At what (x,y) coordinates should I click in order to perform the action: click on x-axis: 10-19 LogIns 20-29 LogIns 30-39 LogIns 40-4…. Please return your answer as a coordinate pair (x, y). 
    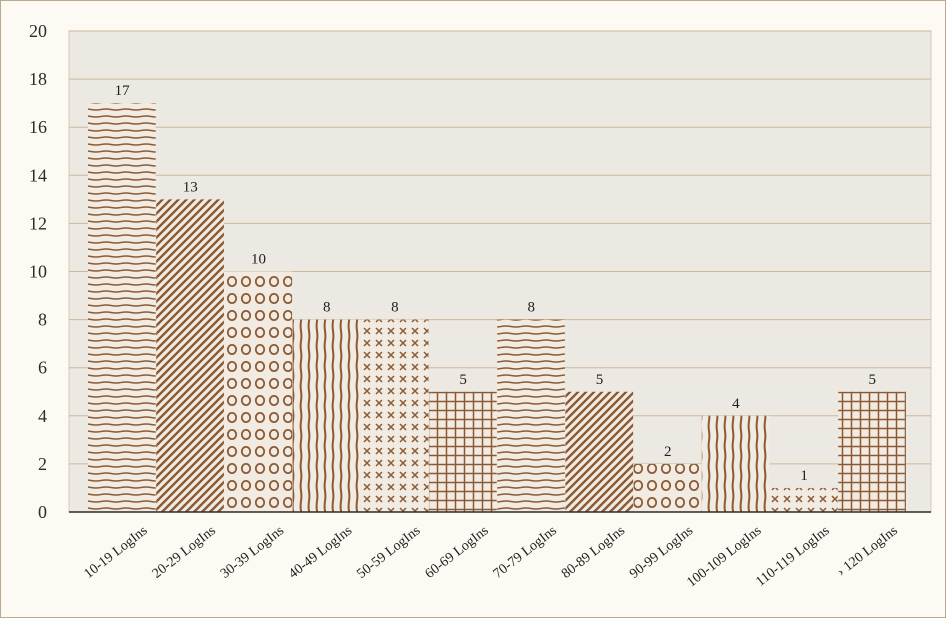
    Looking at the image, I should click on (500, 550).